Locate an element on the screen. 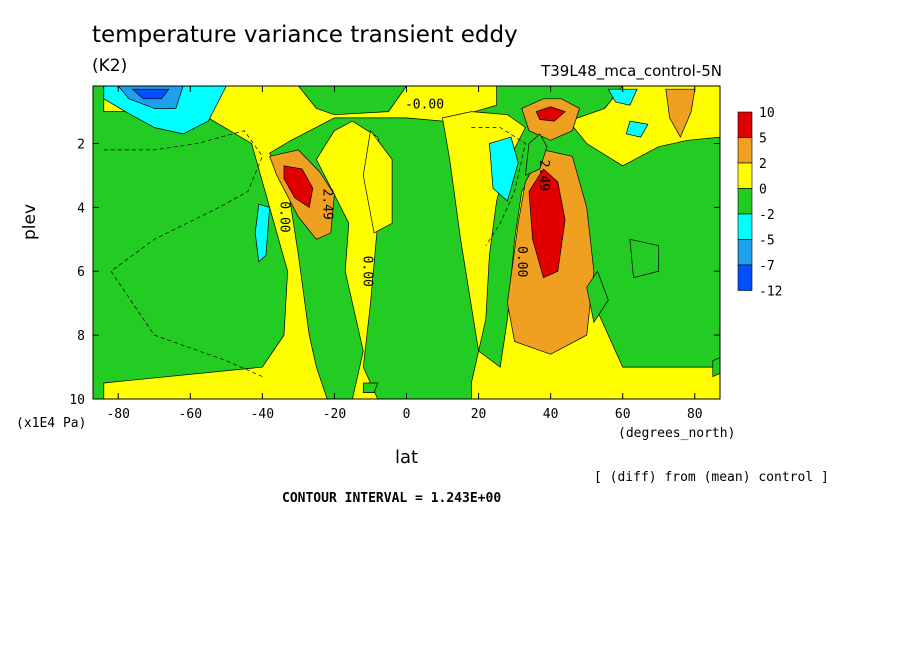 The image size is (904, 654). legend-label: -7 is located at coordinates (767, 266).